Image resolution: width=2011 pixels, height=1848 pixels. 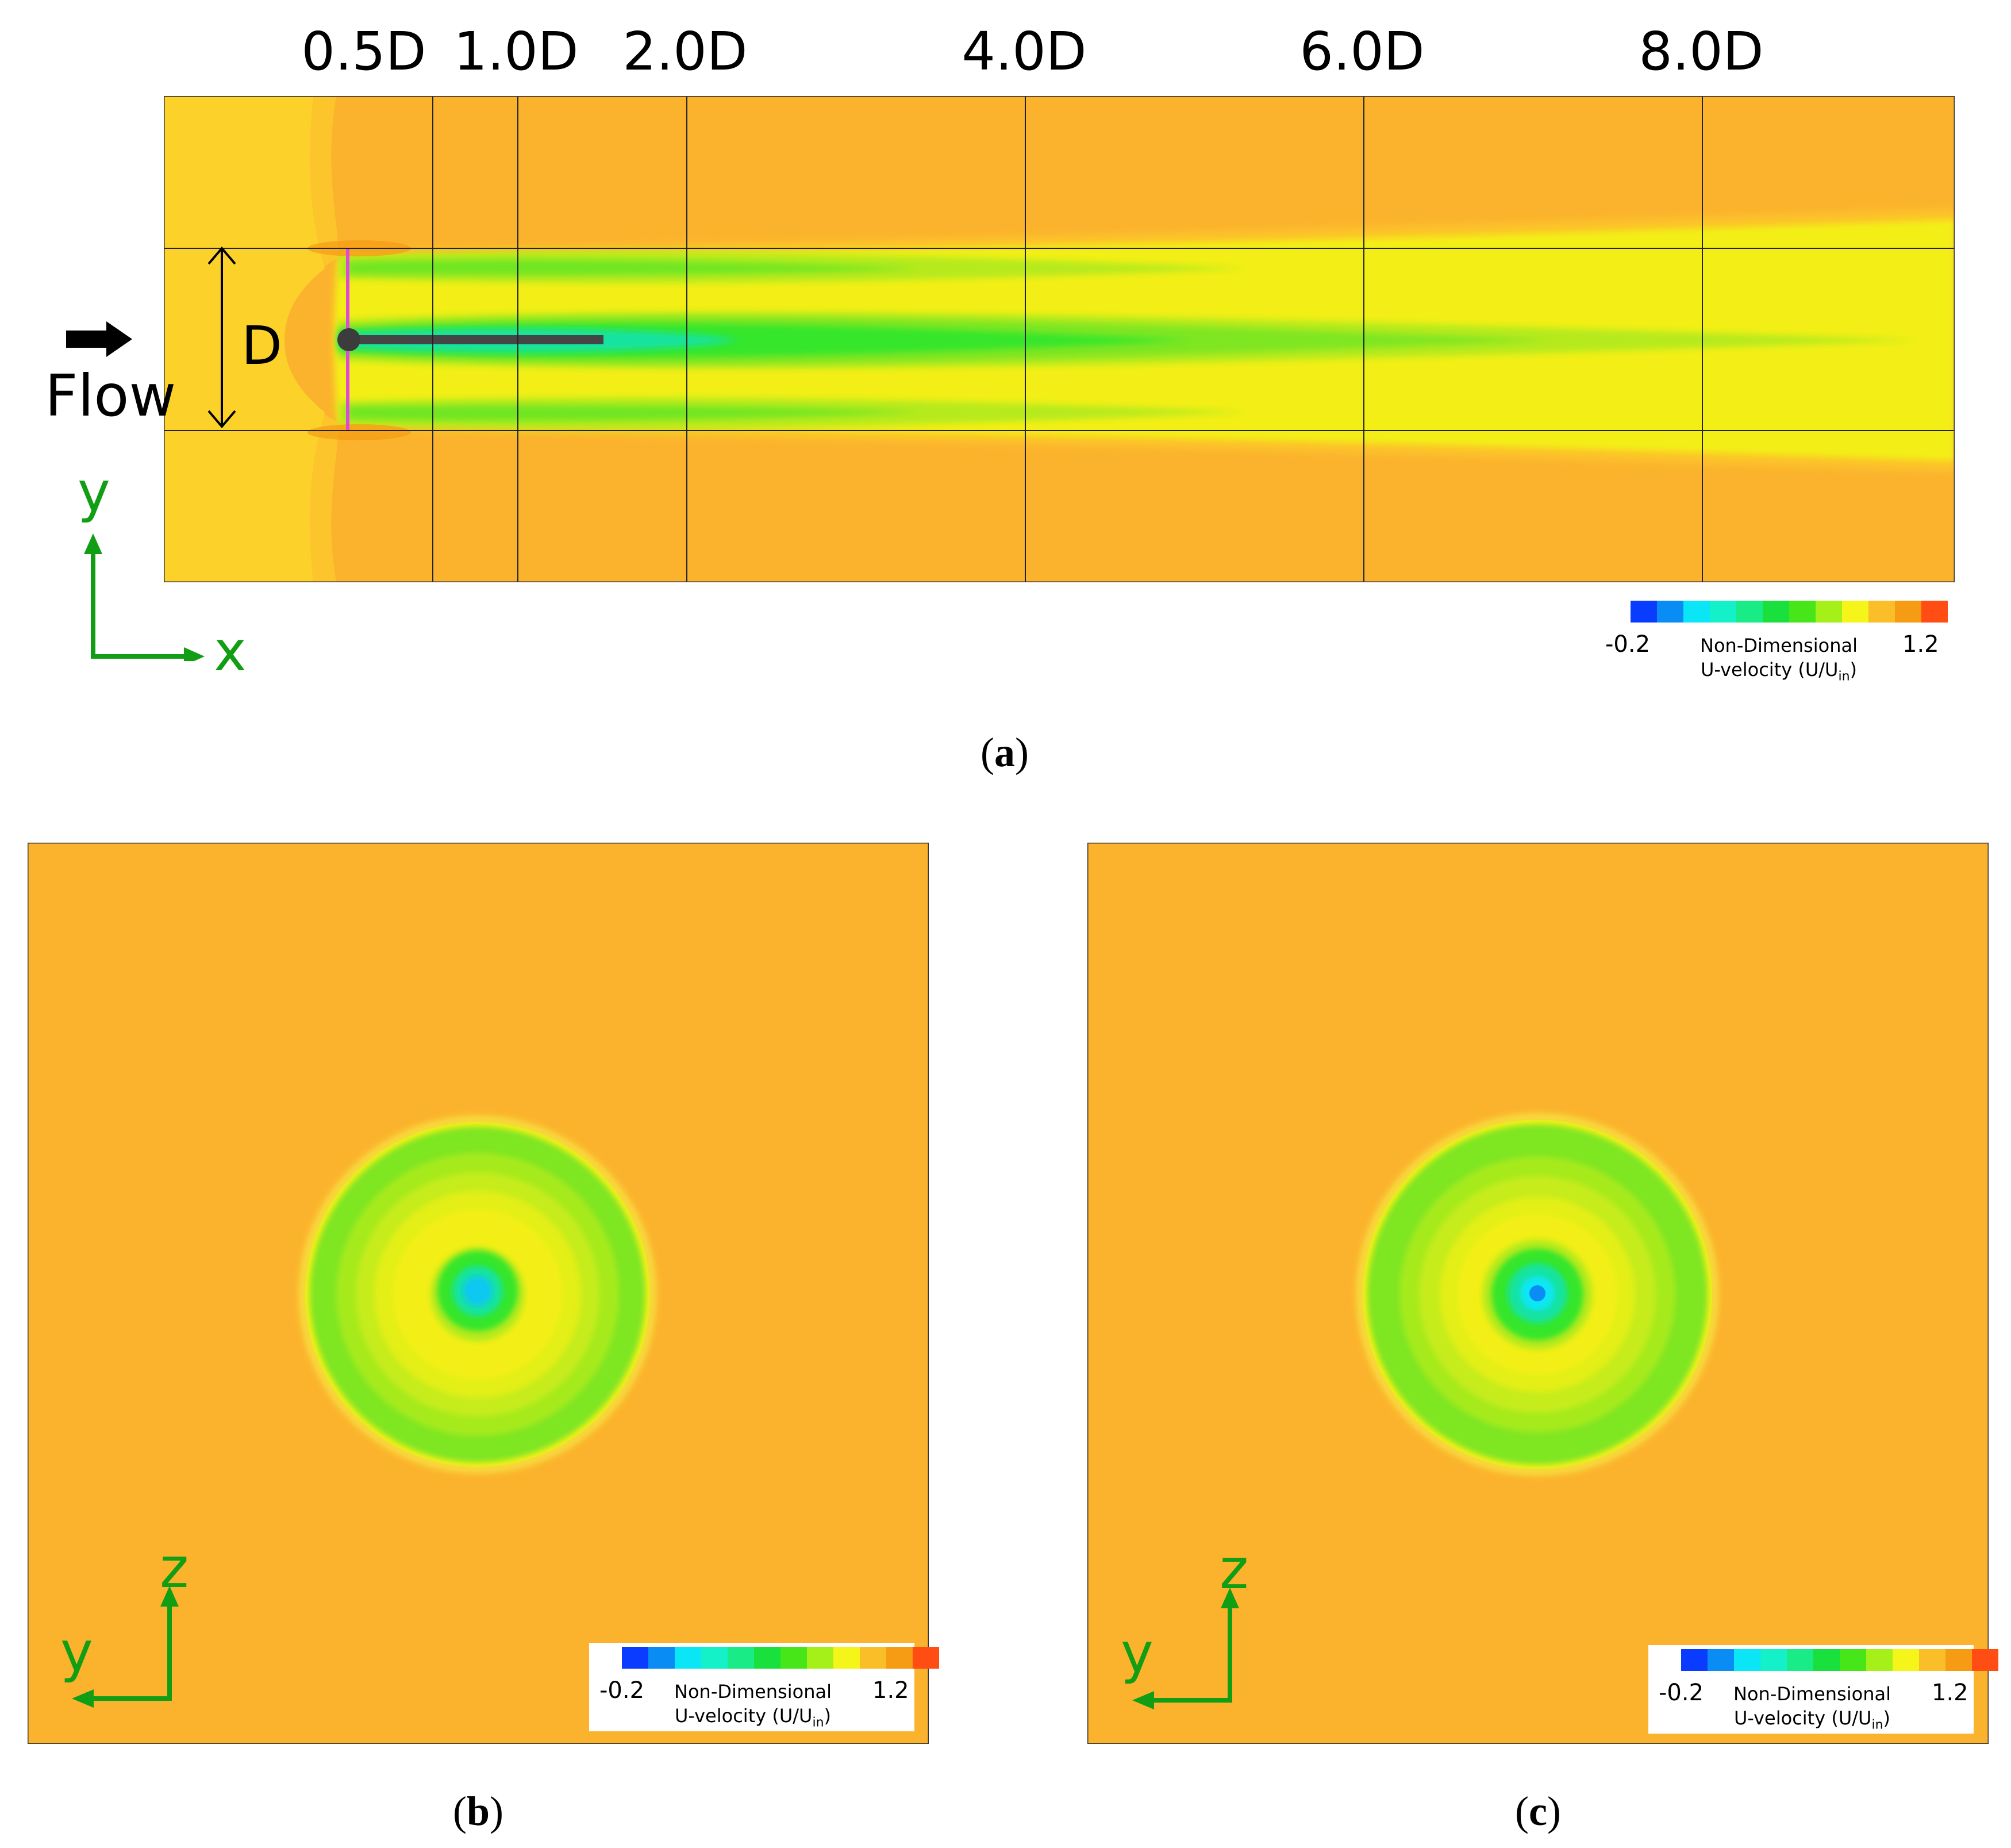 I want to click on station-label-0-5d: 0.5D, so click(x=363, y=51).